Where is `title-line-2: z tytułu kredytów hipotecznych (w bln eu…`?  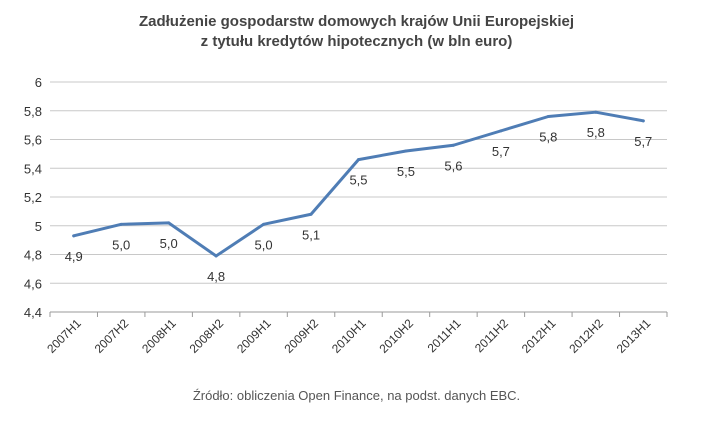
title-line-2: z tytułu kredytów hipotecznych (w bln eu… is located at coordinates (356, 41).